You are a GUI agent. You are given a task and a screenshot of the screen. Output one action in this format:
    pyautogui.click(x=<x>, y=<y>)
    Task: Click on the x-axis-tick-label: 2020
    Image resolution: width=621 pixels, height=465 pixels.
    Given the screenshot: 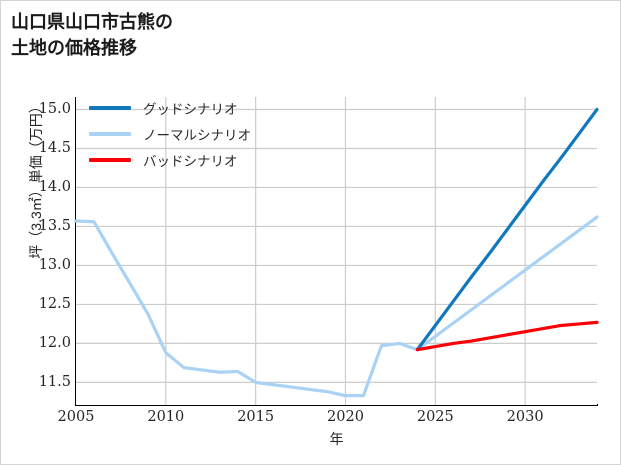 What is the action you would take?
    pyautogui.click(x=345, y=417)
    